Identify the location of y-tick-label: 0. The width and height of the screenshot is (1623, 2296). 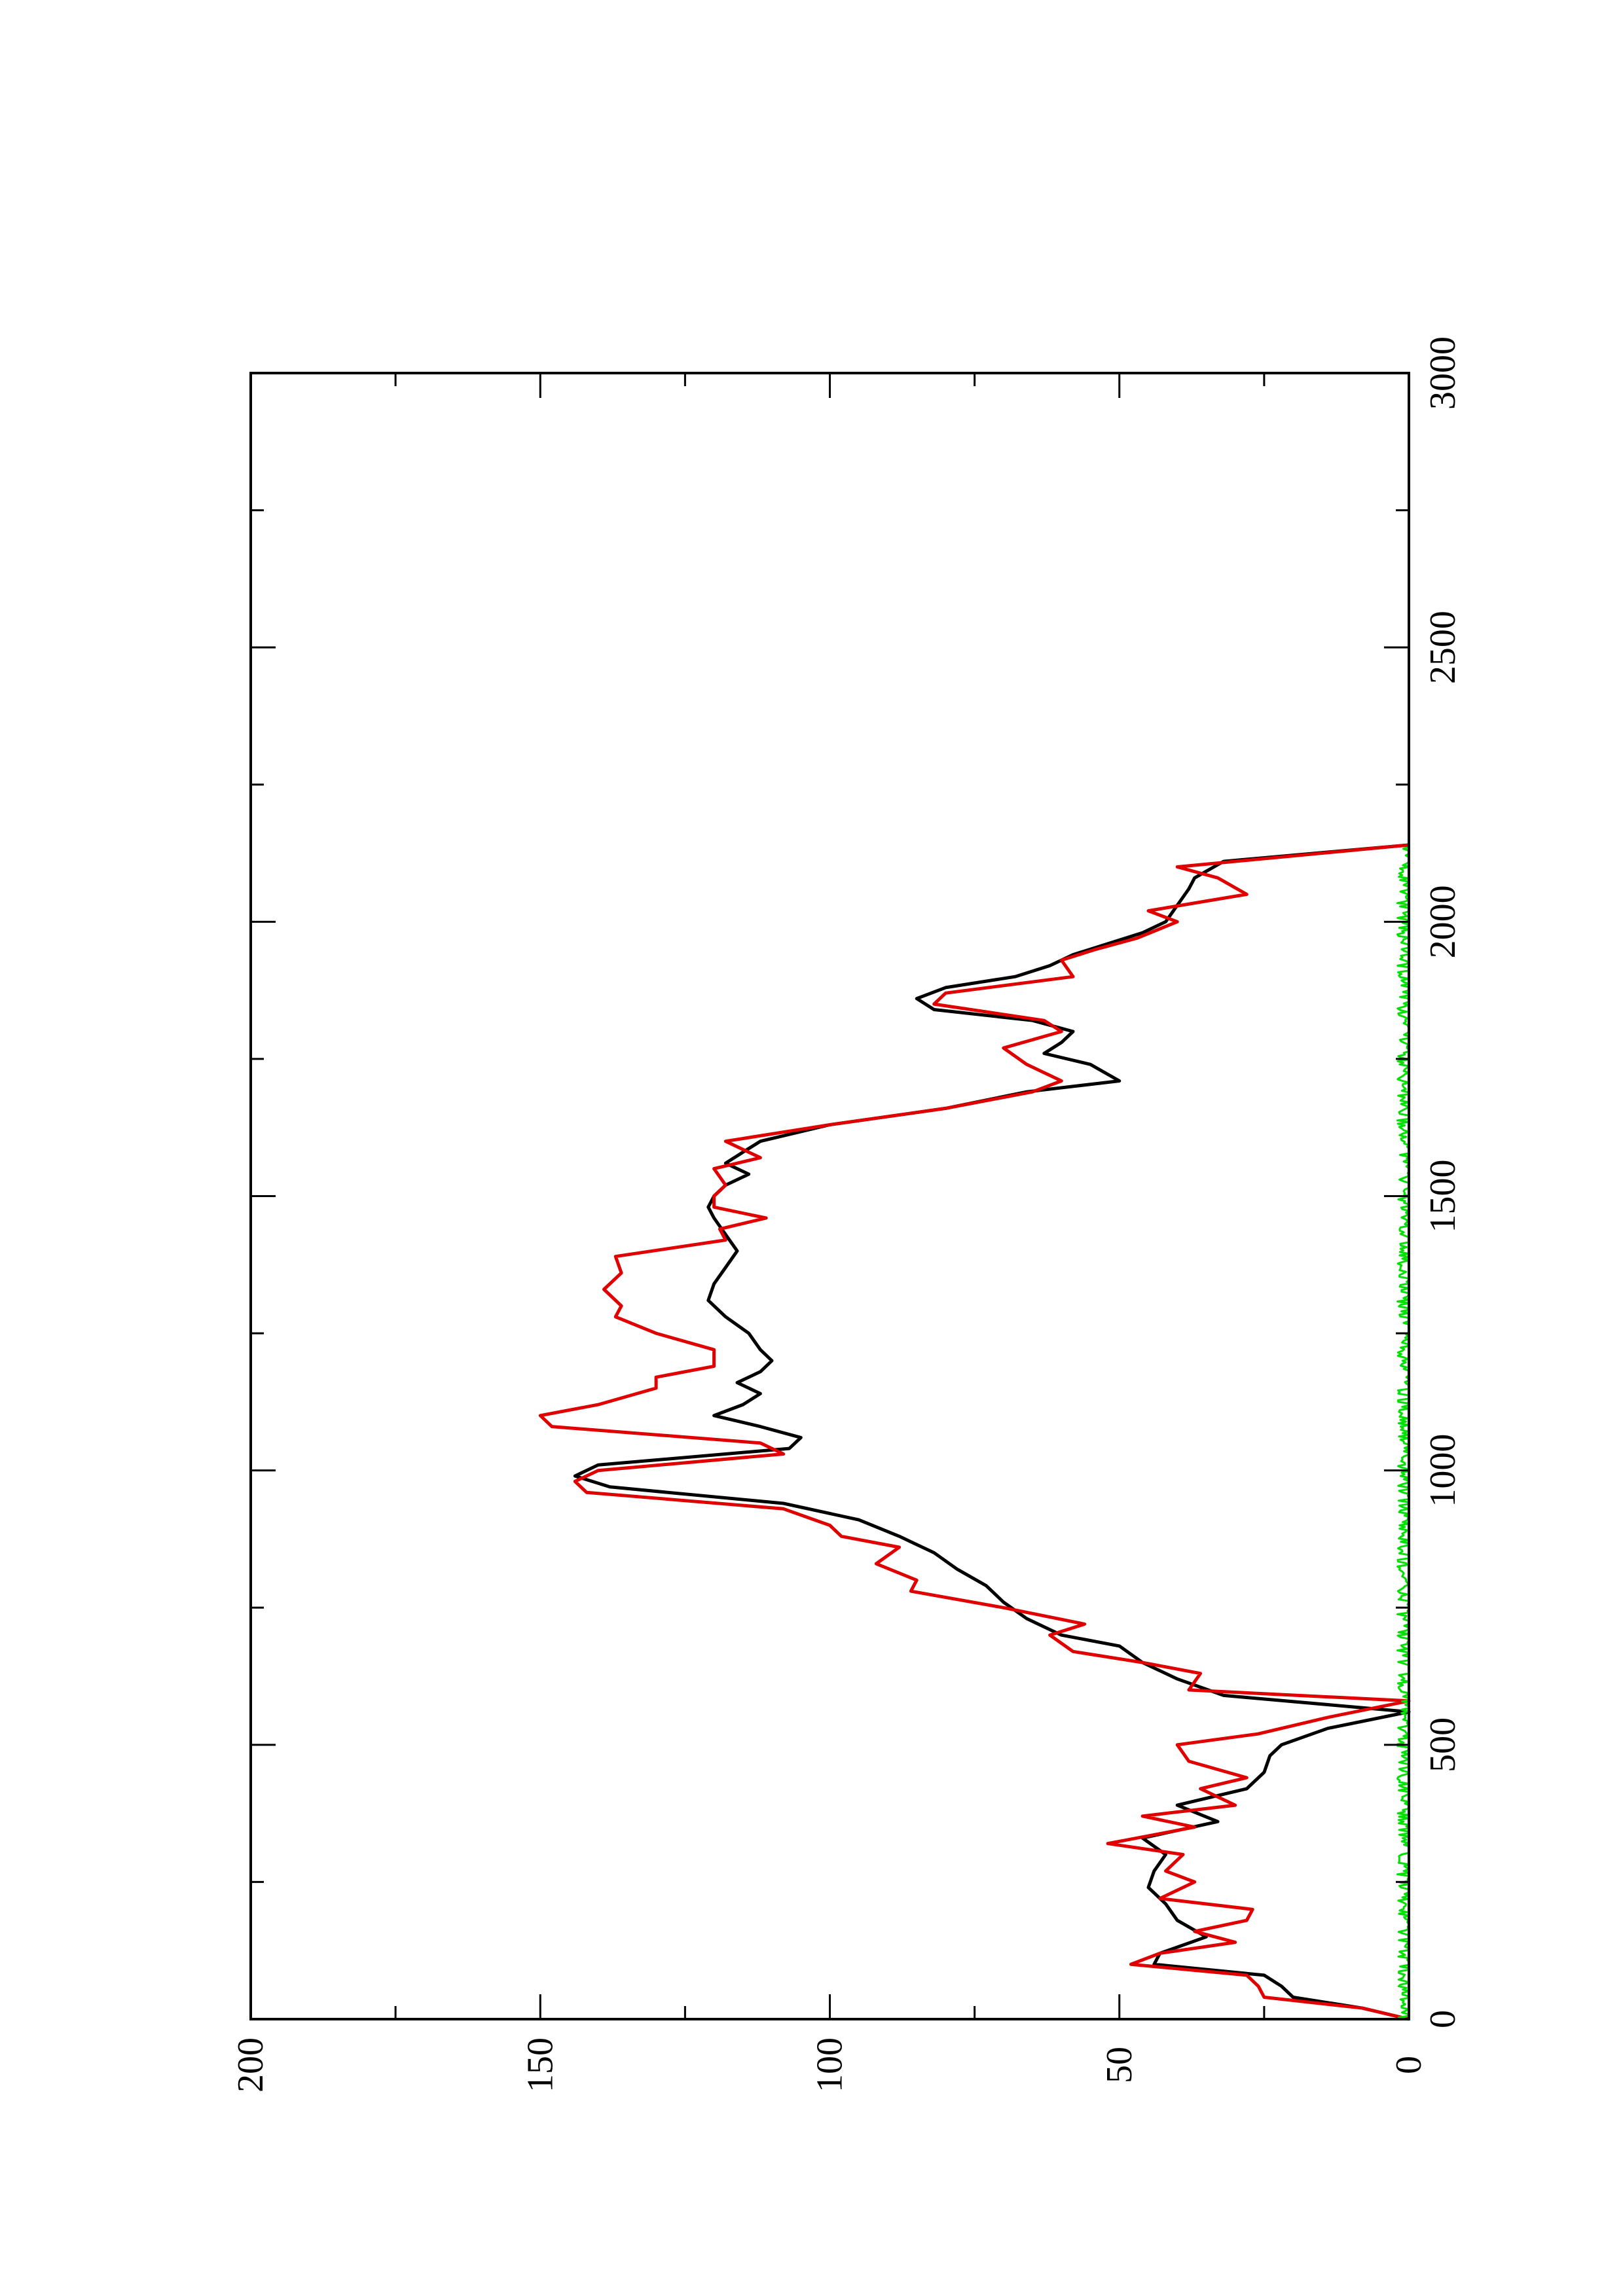
(1409, 2065).